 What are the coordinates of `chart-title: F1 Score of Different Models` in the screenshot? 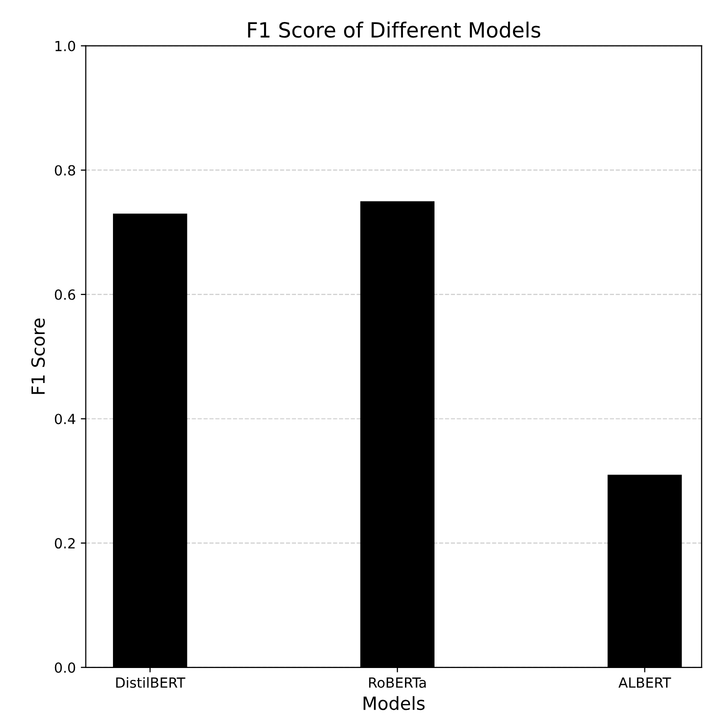 It's located at (394, 30).